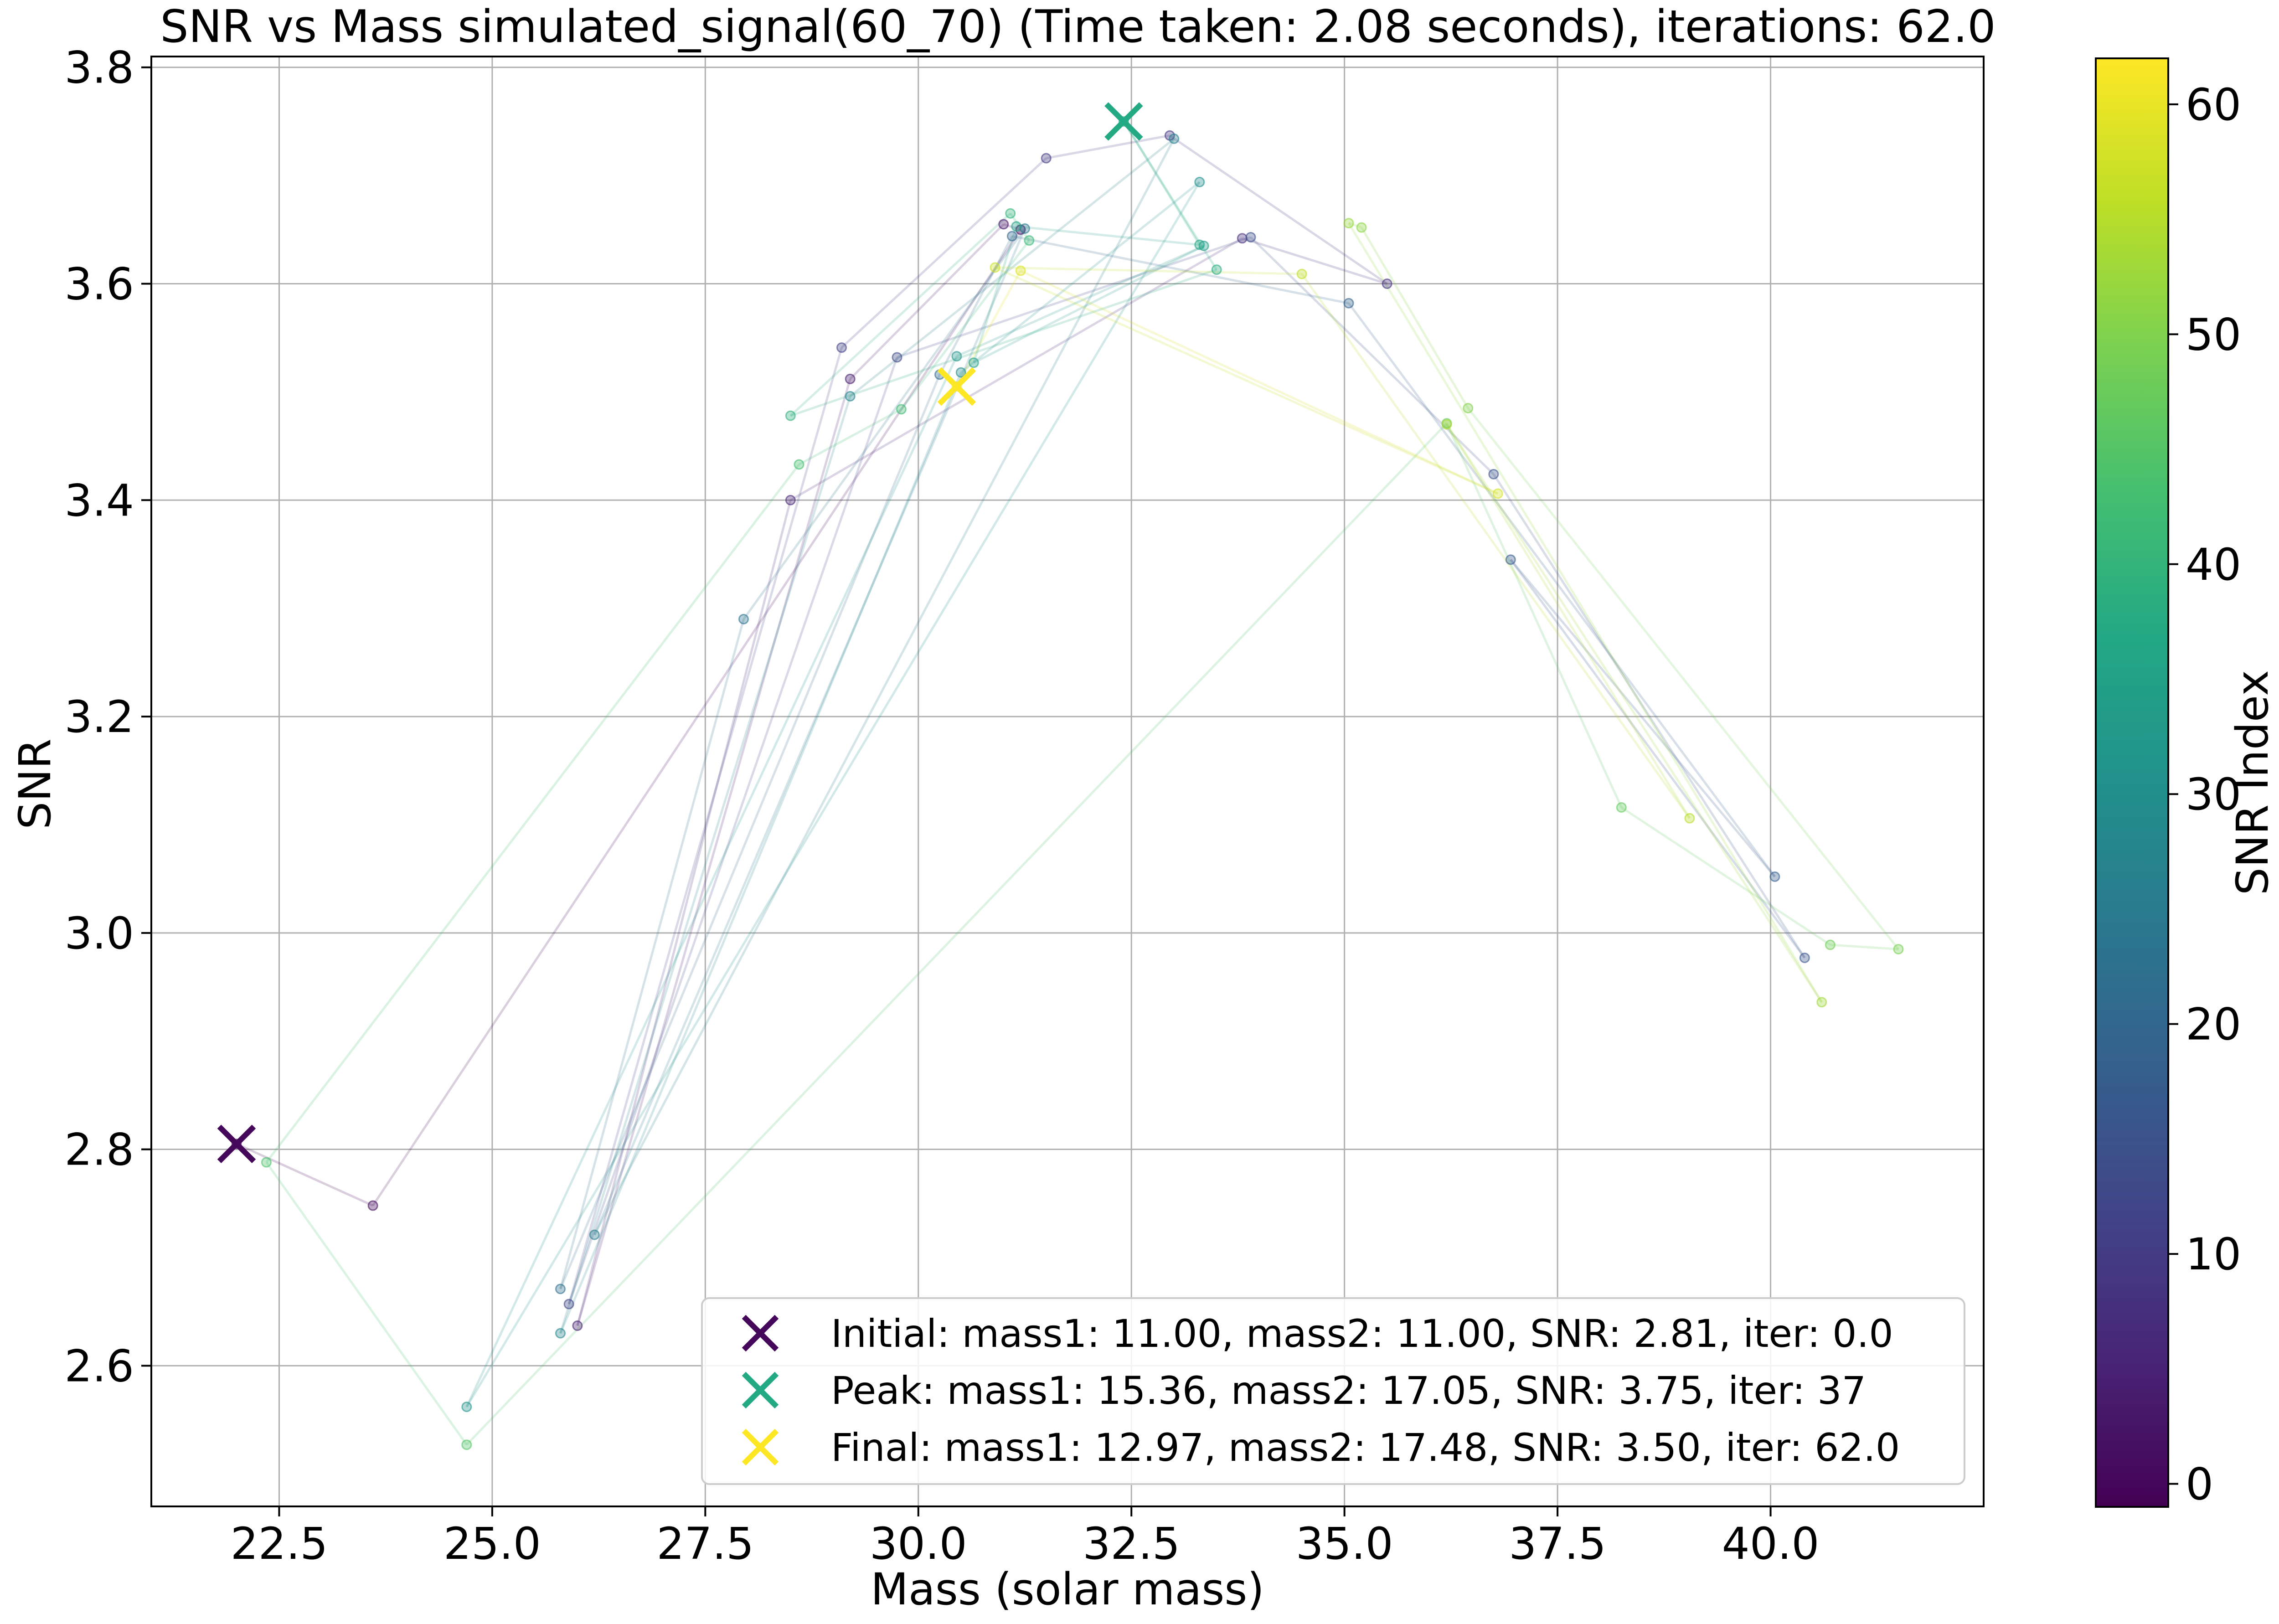 Image resolution: width=2279 pixels, height=1624 pixels. Describe the element at coordinates (99, 284) in the screenshot. I see `y-tick-label: 3.6` at that location.